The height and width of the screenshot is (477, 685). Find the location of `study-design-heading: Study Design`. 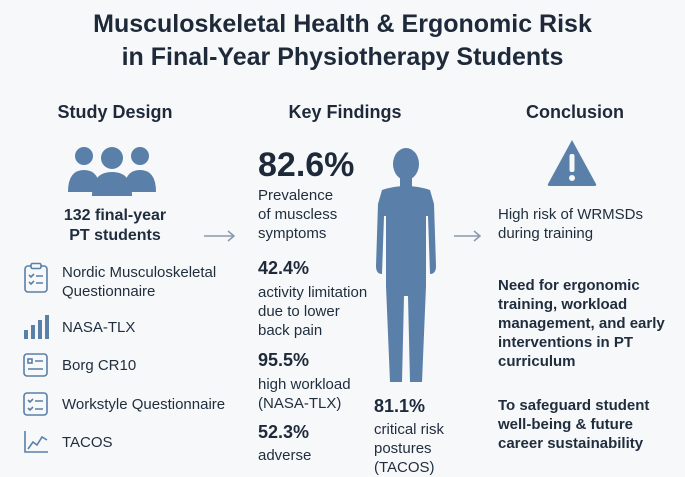

study-design-heading: Study Design is located at coordinates (115, 112).